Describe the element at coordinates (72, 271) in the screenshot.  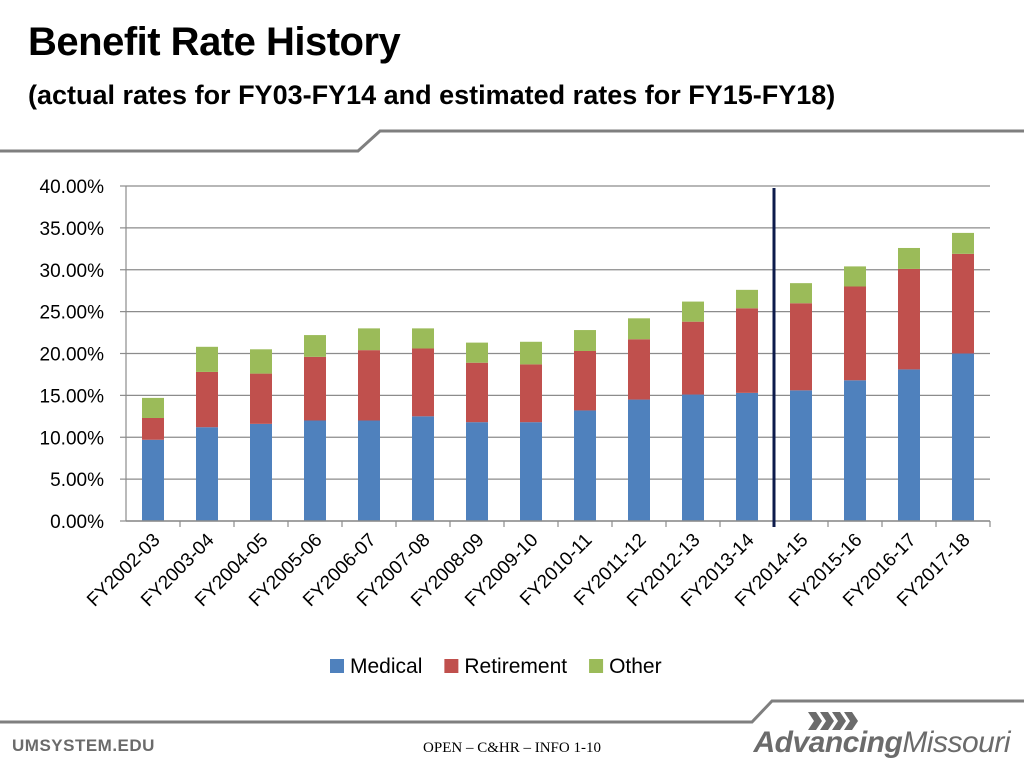
I see `y-tick-label: 30.00%` at that location.